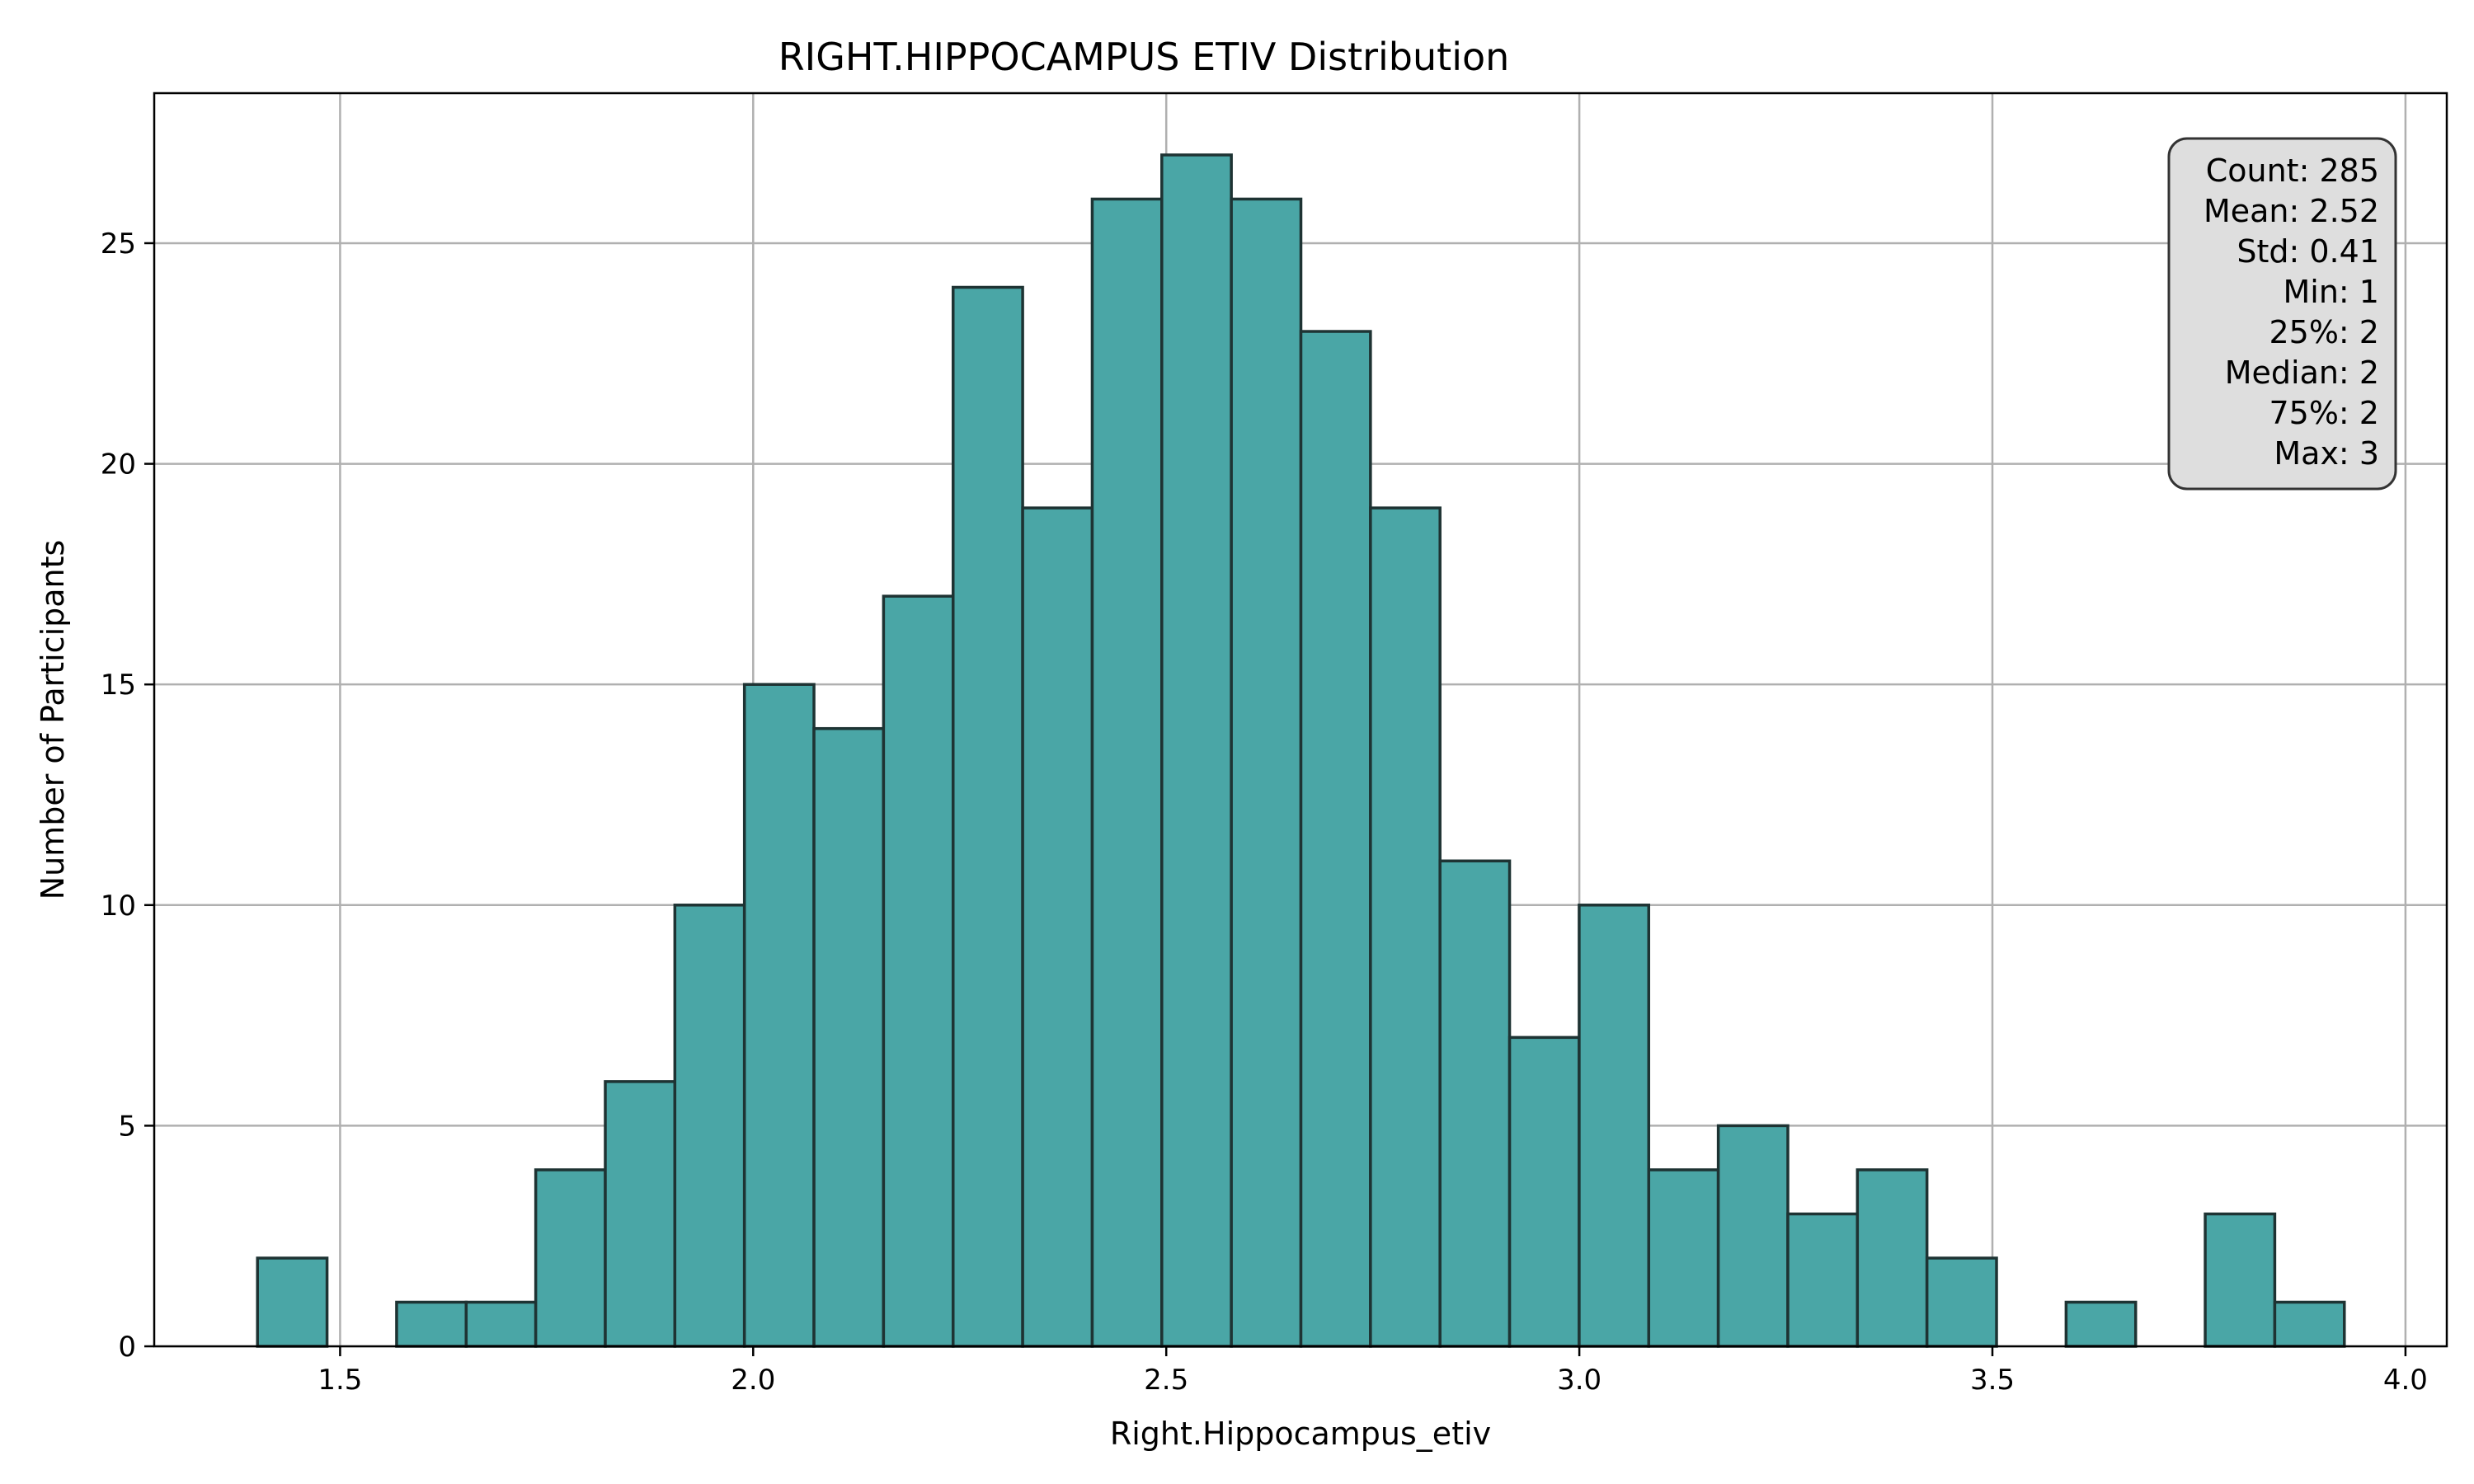  I want to click on y-tick-label: 5, so click(127, 1126).